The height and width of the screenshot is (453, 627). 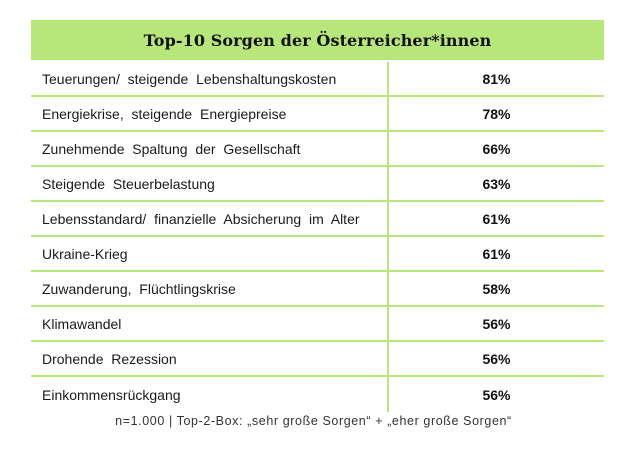 What do you see at coordinates (496, 288) in the screenshot?
I see `row-value: 58%` at bounding box center [496, 288].